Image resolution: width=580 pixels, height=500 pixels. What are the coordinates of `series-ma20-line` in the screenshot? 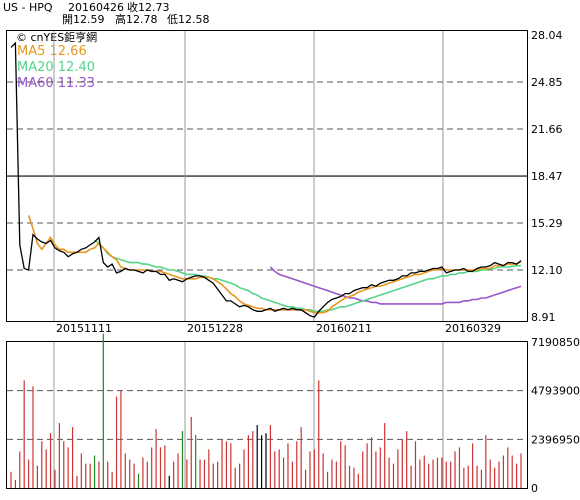 It's located at (308, 276).